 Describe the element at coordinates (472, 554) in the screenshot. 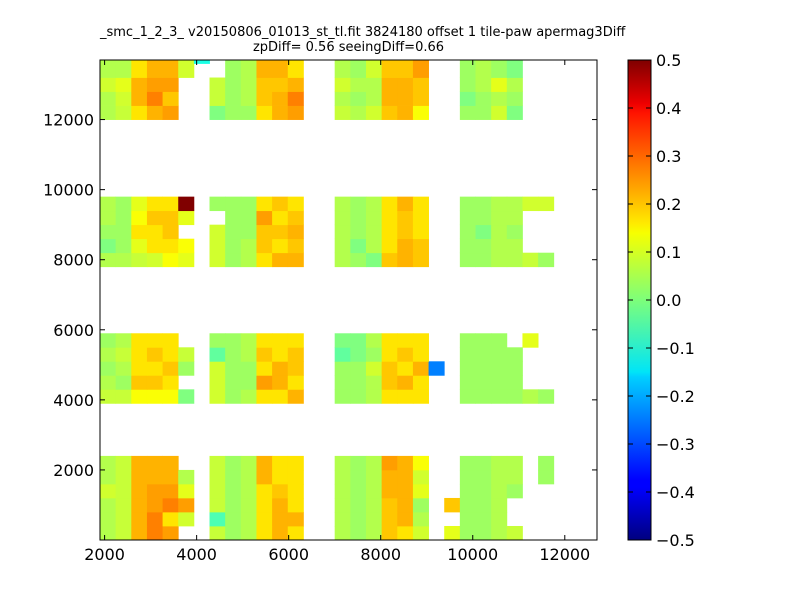

I see `x-tick-label: 10000` at that location.